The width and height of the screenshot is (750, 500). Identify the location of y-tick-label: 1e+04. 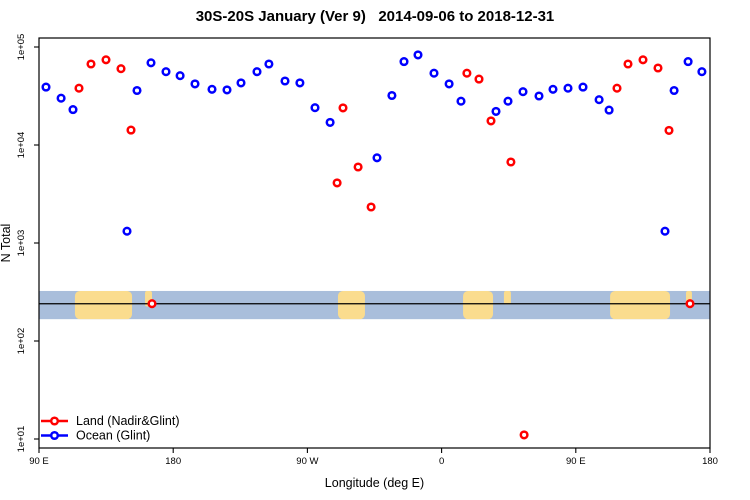
(21, 145).